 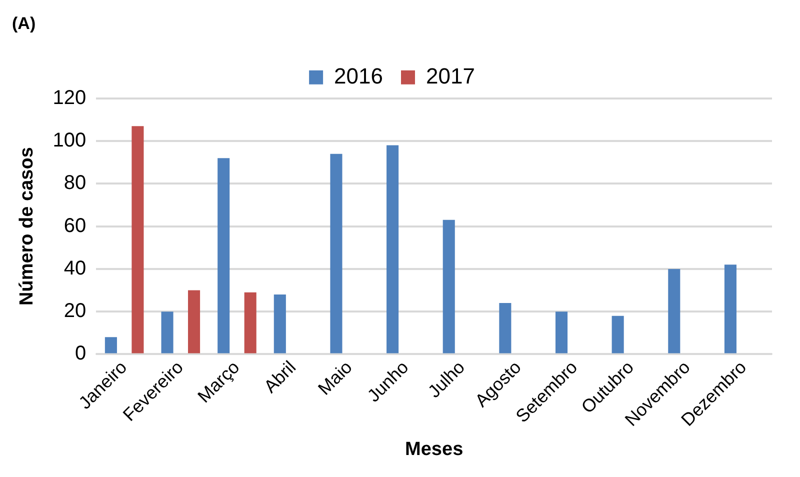 I want to click on x-axis-title: Meses, so click(x=434, y=449).